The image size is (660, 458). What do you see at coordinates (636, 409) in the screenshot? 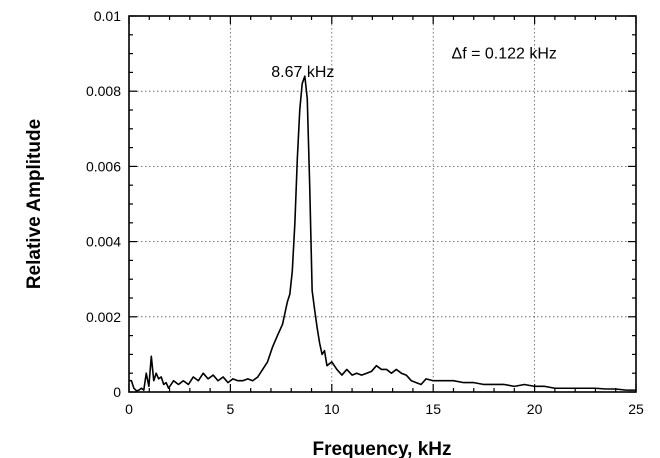
I see `x-tick-label: 25` at bounding box center [636, 409].